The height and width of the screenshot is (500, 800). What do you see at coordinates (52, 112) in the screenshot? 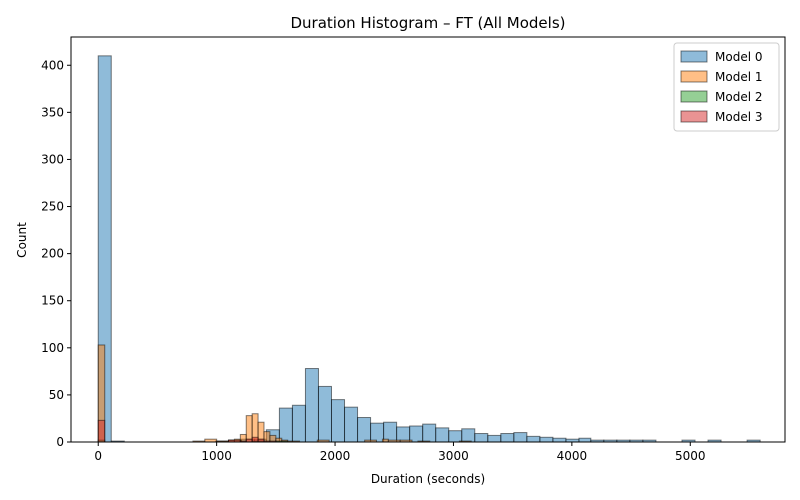
I see `y-tick-label: 350` at bounding box center [52, 112].